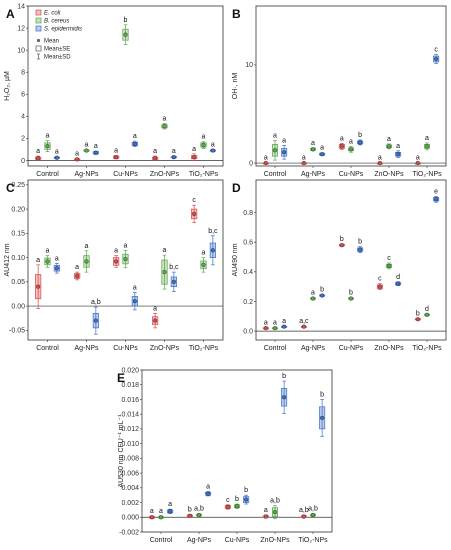  I want to click on y-tick-label: 0.4, so click(248, 272).